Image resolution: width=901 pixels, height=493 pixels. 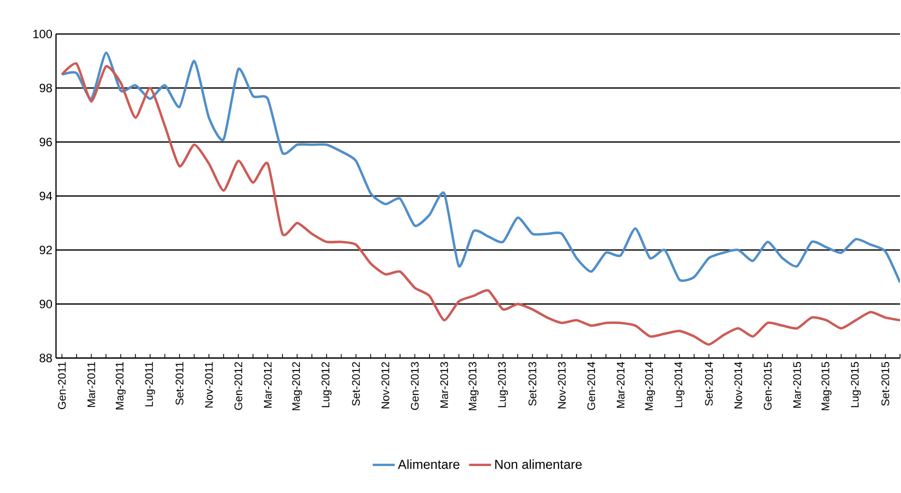 I want to click on x-tick-label: Lug-2011, so click(x=150, y=384).